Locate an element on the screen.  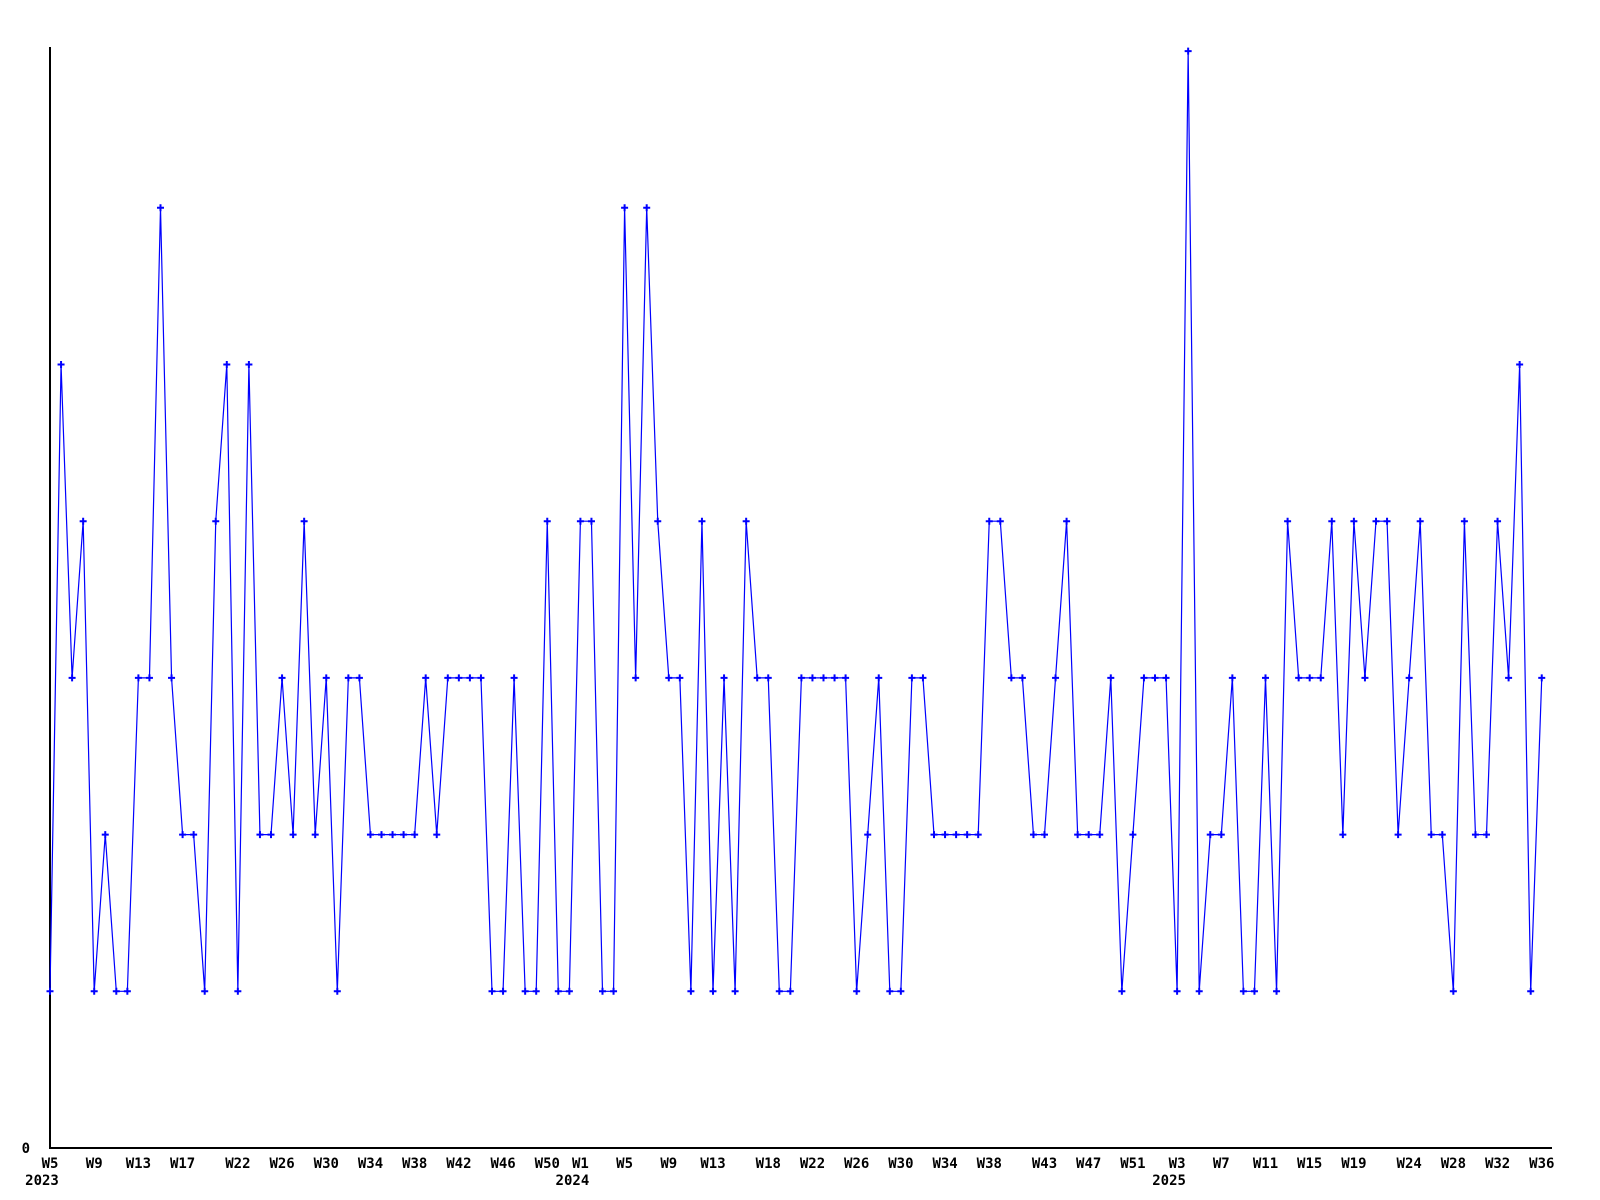
x-tick-label: W32 is located at coordinates (1497, 1164).